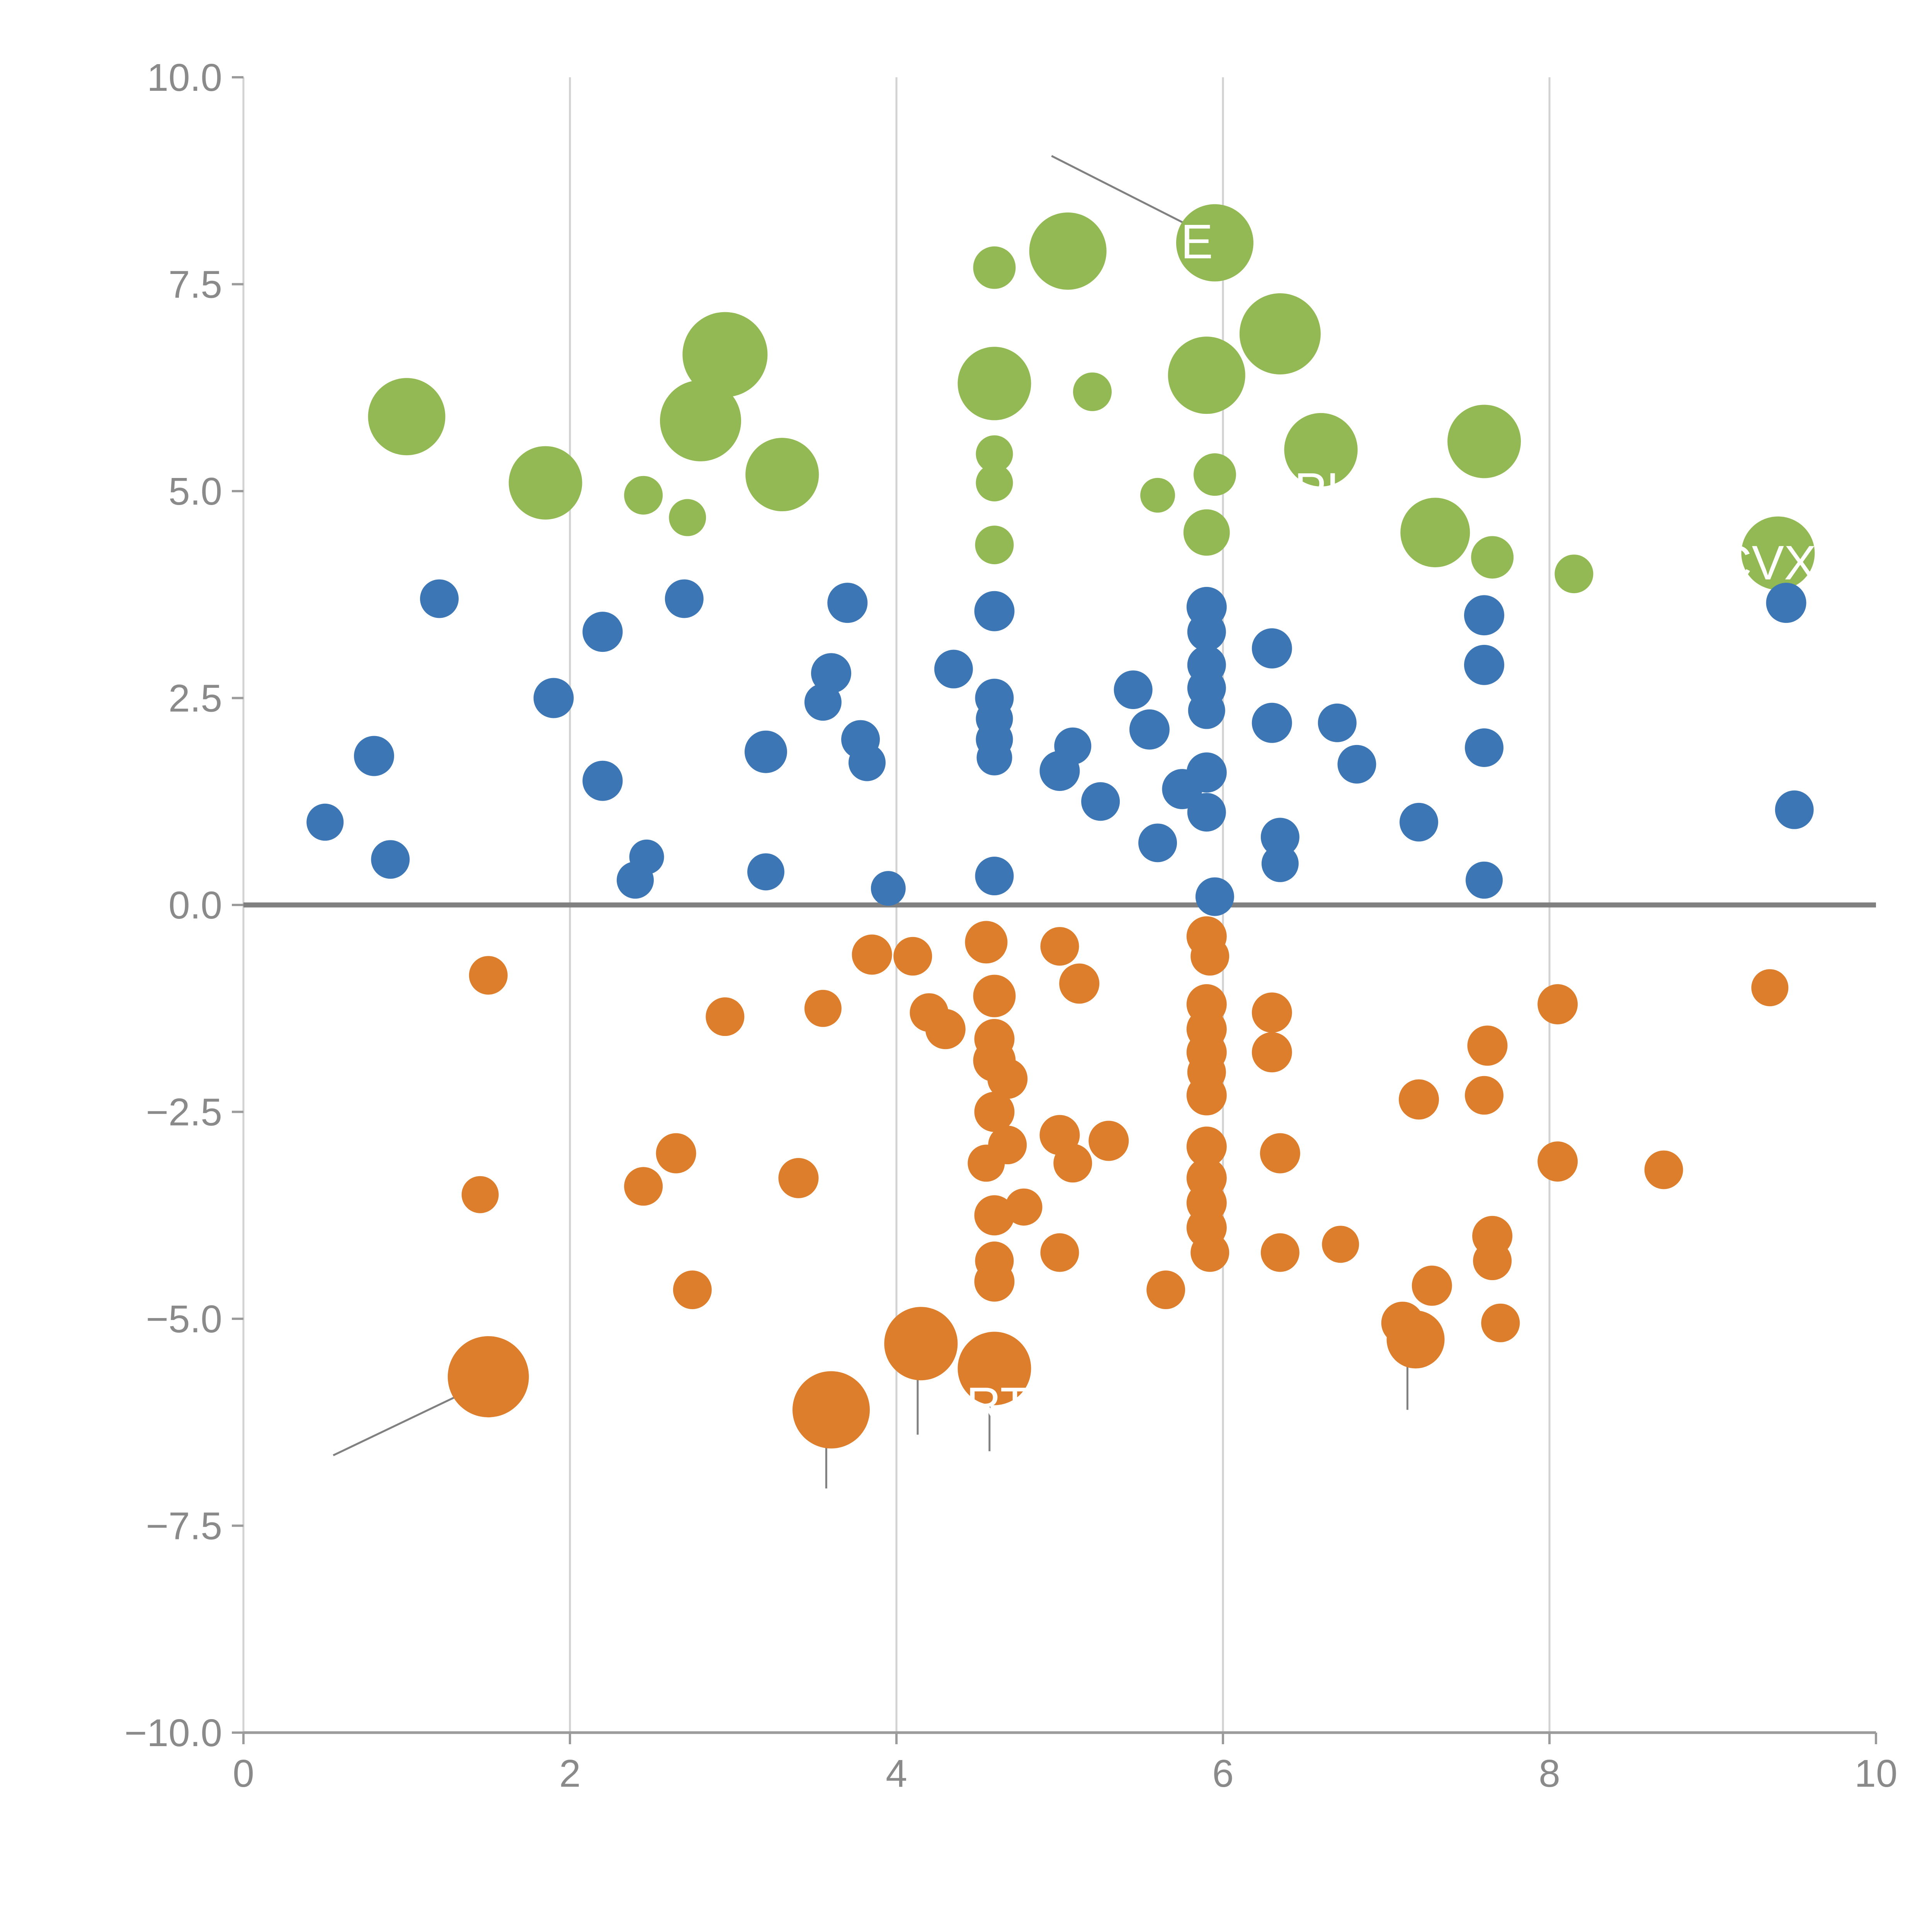 This screenshot has width=1932, height=1932. I want to click on x-tick-label: 4, so click(897, 1773).